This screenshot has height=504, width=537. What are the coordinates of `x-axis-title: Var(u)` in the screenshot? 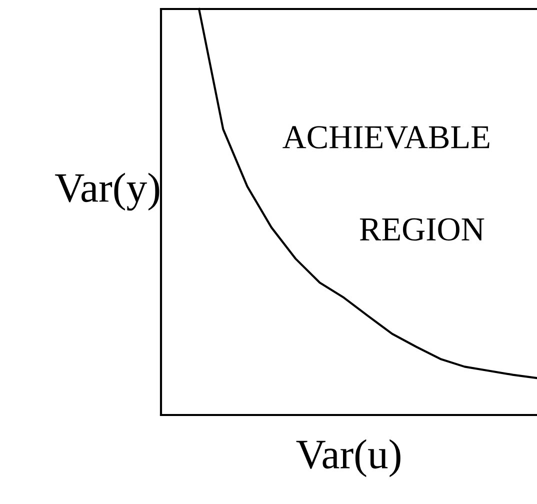 It's located at (348, 458).